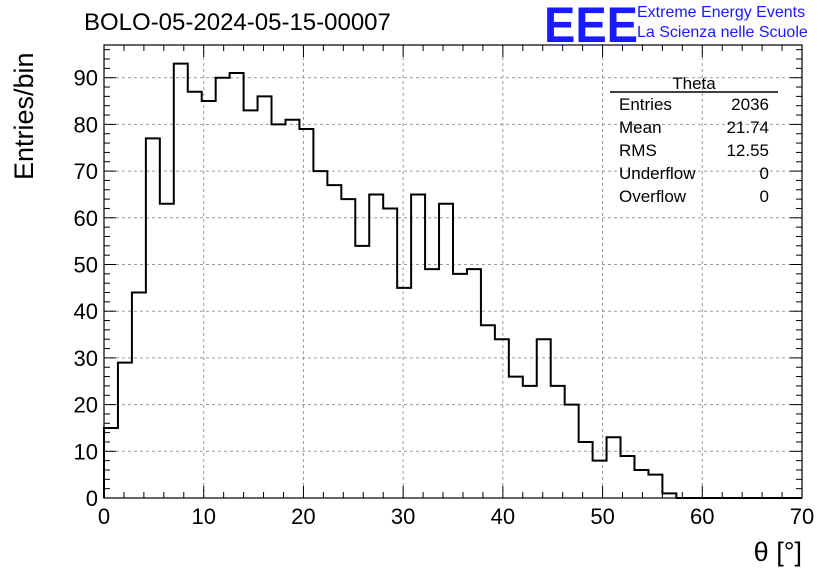 The image size is (836, 572). Describe the element at coordinates (778, 552) in the screenshot. I see `x-axis-label: θ [°]` at that location.